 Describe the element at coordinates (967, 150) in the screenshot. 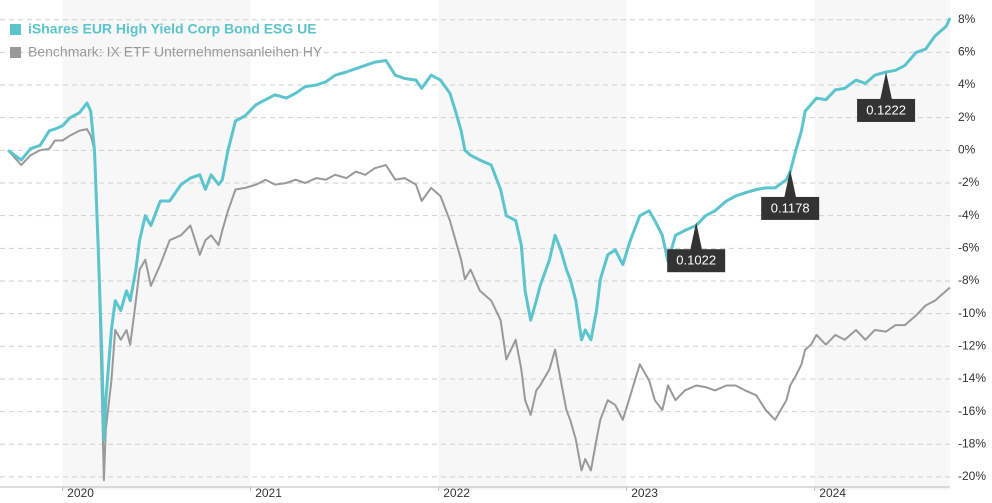

I see `y-tick-label: 0%` at that location.